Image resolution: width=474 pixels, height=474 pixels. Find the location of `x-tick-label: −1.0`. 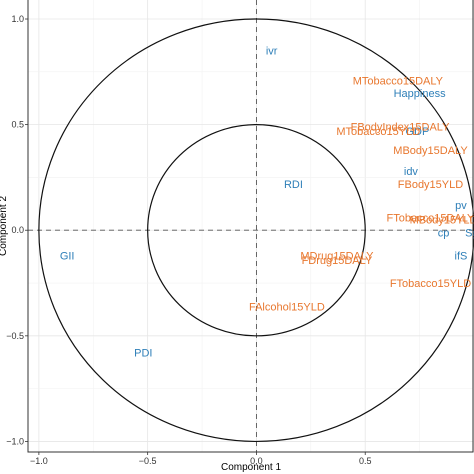

x-tick-label: −1.0 is located at coordinates (39, 461).